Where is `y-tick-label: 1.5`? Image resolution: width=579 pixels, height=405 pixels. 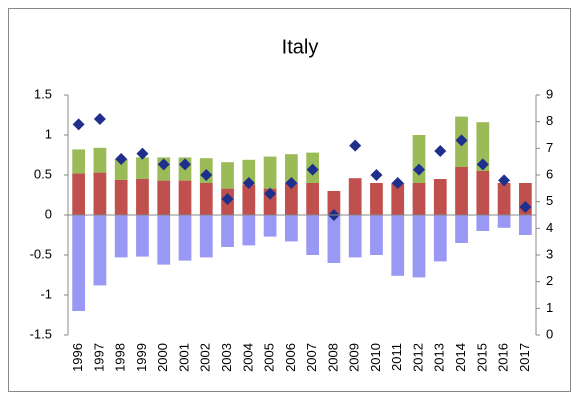 y-tick-label: 1.5 is located at coordinates (43, 93).